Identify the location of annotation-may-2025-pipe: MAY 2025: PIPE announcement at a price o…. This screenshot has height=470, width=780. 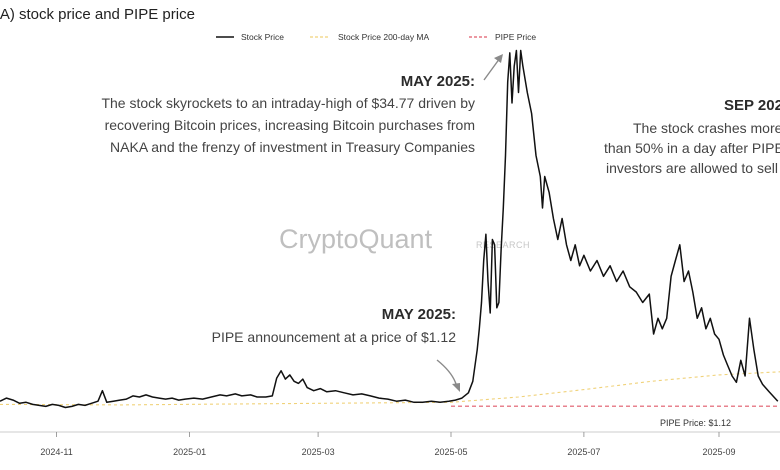
(336, 349).